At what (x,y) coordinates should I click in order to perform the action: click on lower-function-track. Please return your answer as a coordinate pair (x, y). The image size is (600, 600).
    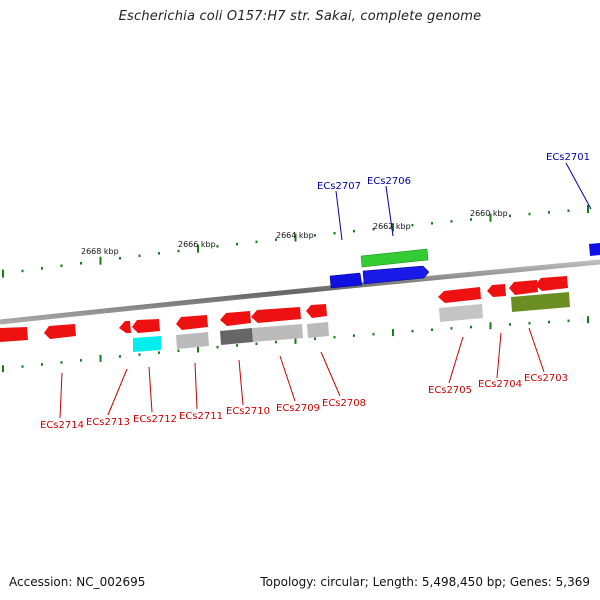
    Looking at the image, I should click on (351, 322).